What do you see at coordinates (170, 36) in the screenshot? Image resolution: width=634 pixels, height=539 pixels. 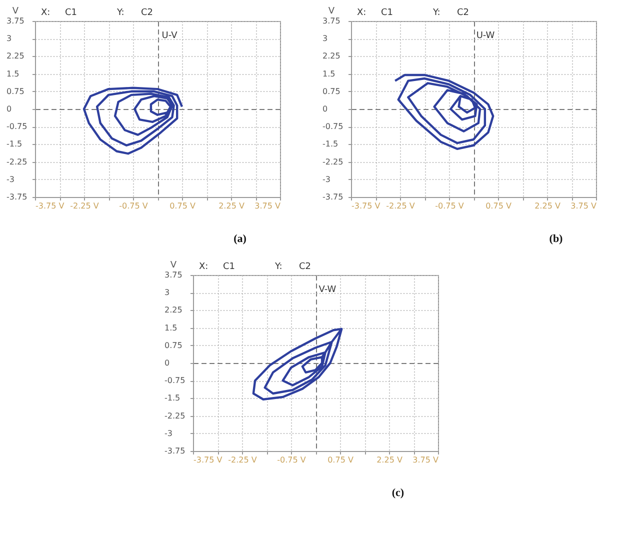 I see `text: U-V` at bounding box center [170, 36].